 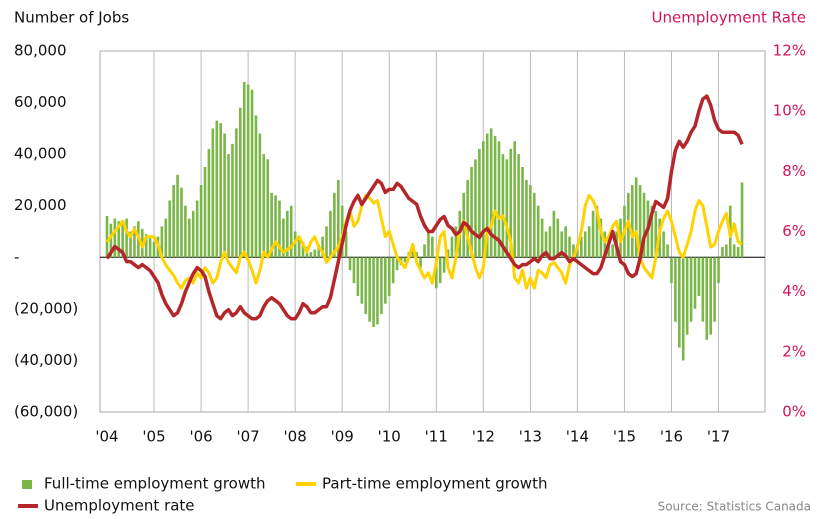 What do you see at coordinates (40, 205) in the screenshot?
I see `y-tick-label: 20,000` at bounding box center [40, 205].